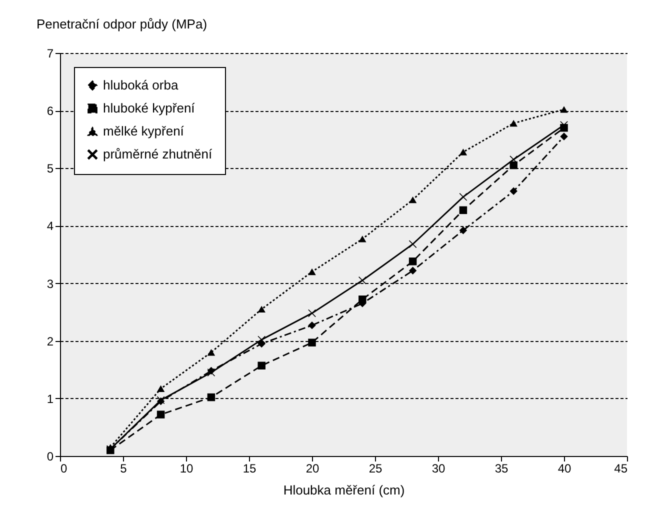 This screenshot has height=517, width=646. What do you see at coordinates (50, 457) in the screenshot?
I see `y-tick-label: 0` at bounding box center [50, 457].